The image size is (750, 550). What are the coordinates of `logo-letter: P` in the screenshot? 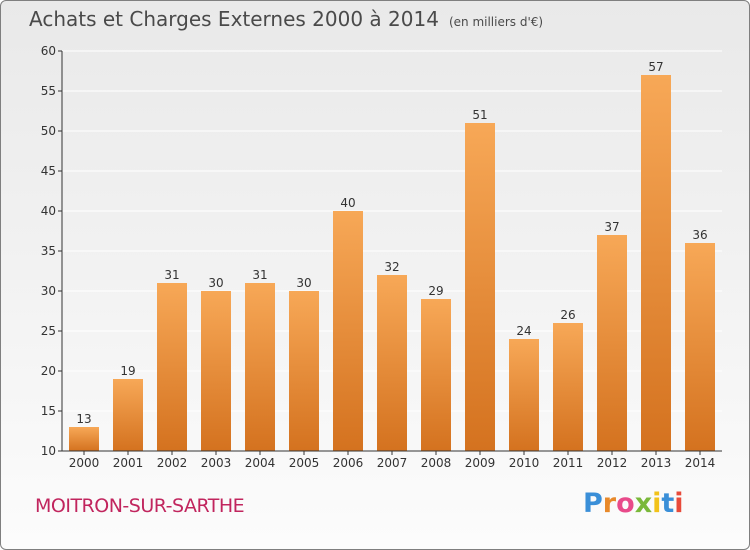 It's located at (593, 503).